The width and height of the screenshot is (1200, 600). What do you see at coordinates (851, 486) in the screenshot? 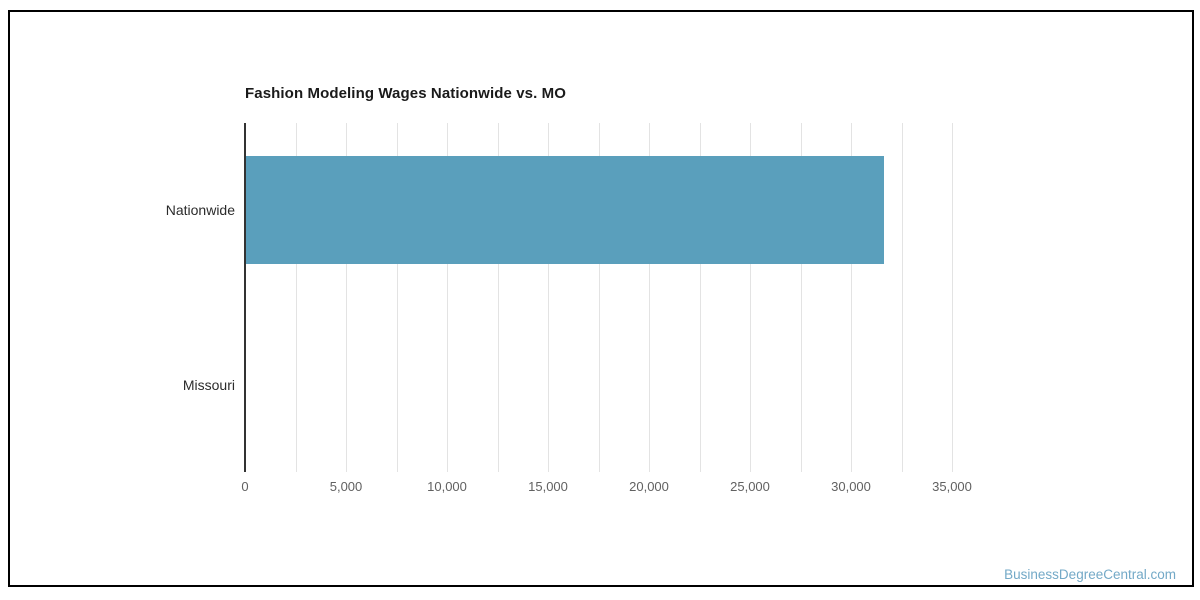
I see `x-tick-label: 30,000` at bounding box center [851, 486].